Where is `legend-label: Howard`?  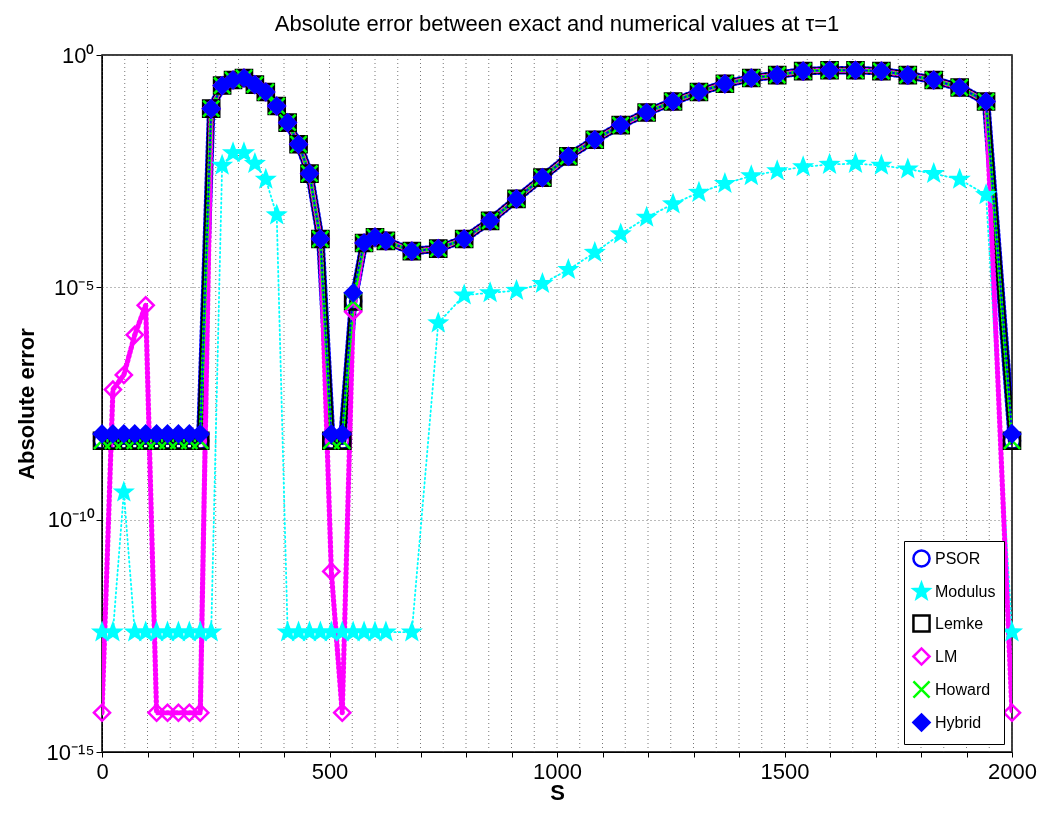 legend-label: Howard is located at coordinates (963, 689).